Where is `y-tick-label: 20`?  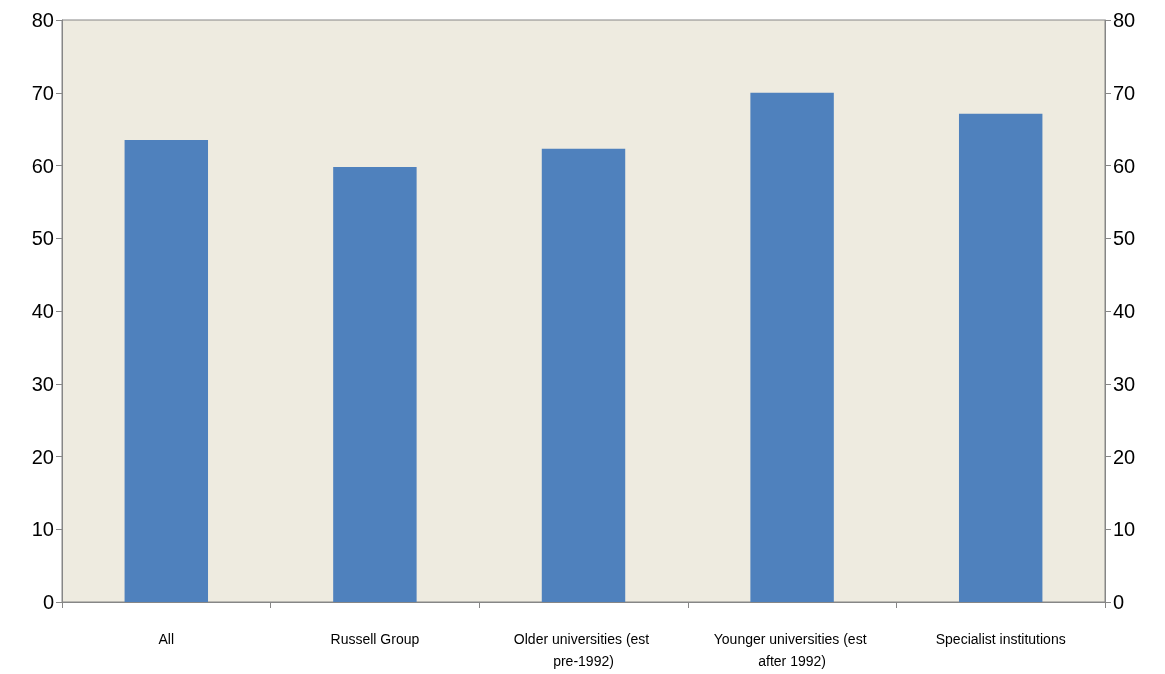
y-tick-label: 20 is located at coordinates (42, 456).